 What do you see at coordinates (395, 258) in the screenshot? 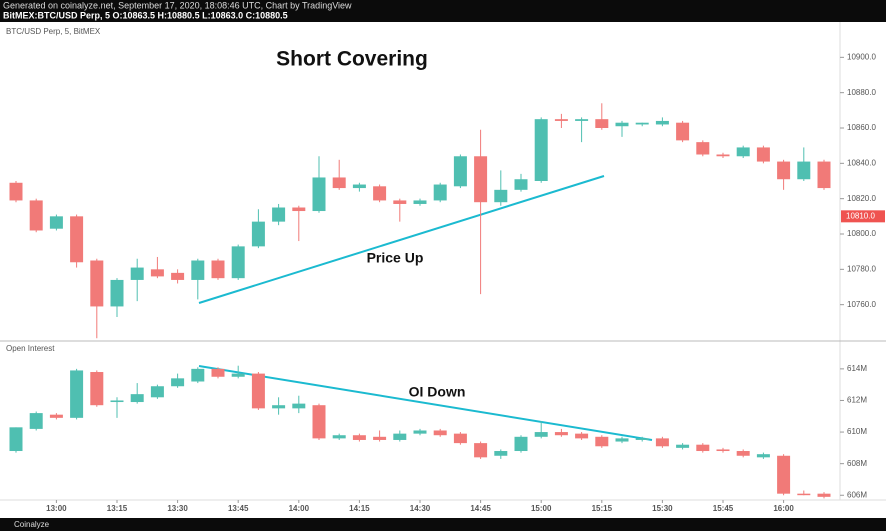
I see `annotation: Price Up` at bounding box center [395, 258].